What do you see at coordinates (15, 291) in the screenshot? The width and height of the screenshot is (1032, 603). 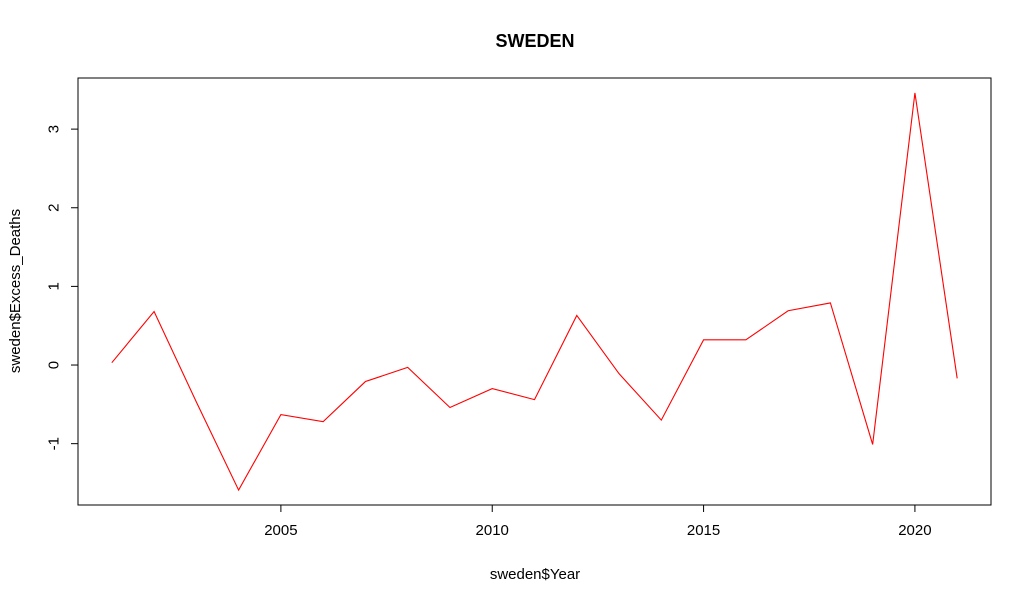 I see `y-axis-label: sweden$Excess_Deaths` at bounding box center [15, 291].